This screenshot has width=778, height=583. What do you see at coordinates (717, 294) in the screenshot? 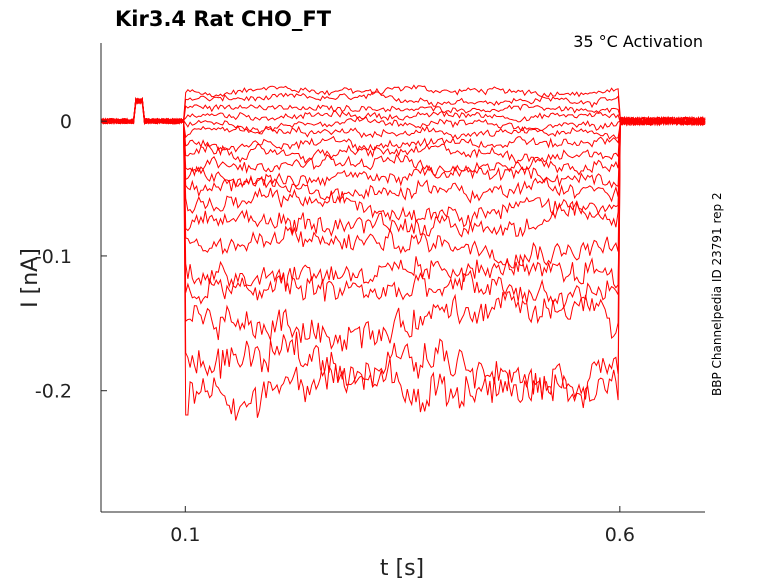
I see `side-label: BBP Channelpedia ID 23791 rep 2` at bounding box center [717, 294].